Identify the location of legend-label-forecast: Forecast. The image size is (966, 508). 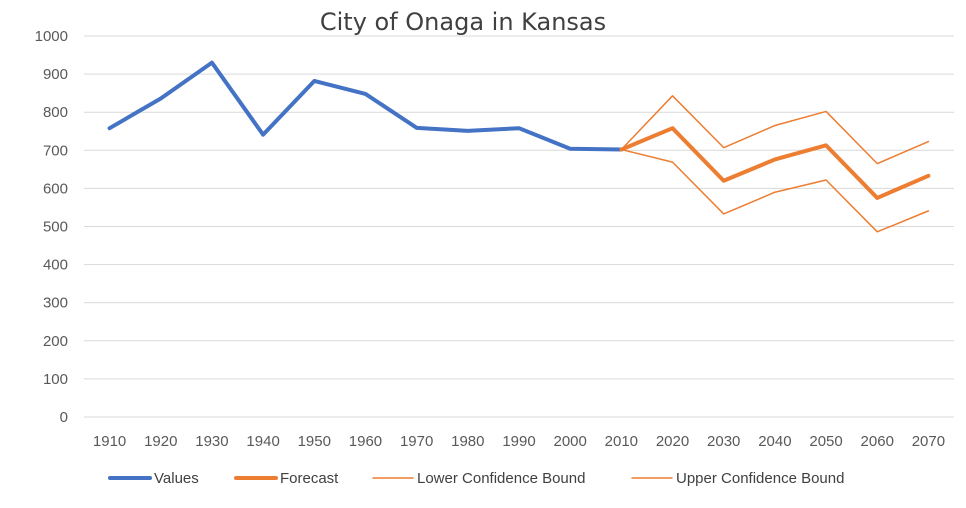
(309, 478).